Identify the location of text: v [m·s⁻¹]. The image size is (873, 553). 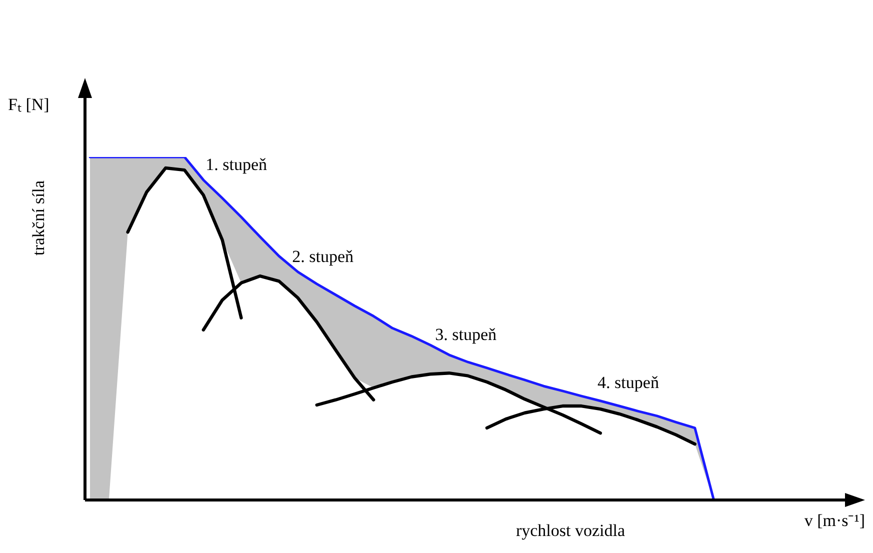
(834, 520).